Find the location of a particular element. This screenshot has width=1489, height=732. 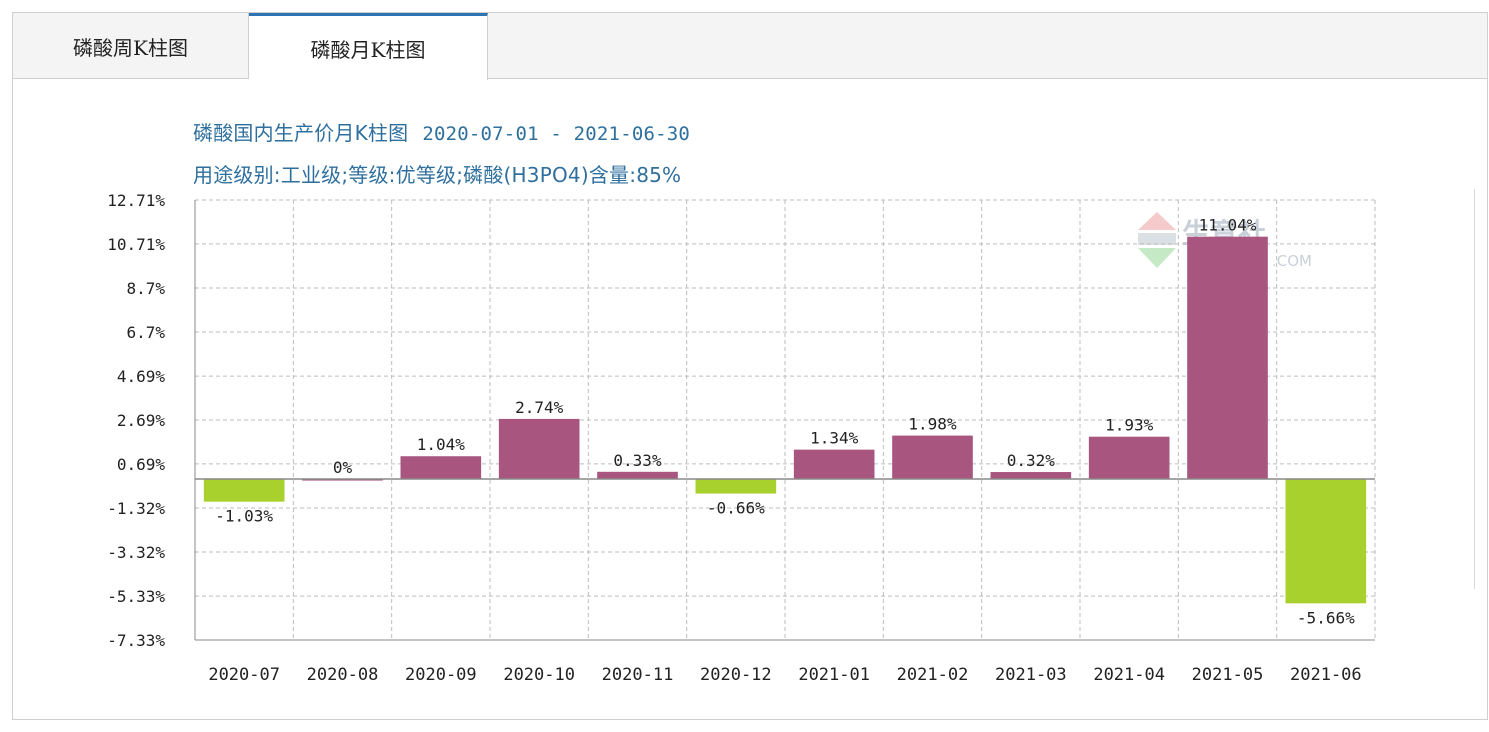

y-tick-label: 10.71% is located at coordinates (136, 244).